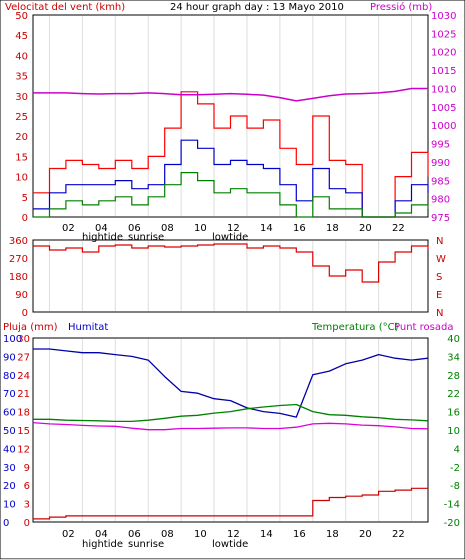 The width and height of the screenshot is (465, 559). Describe the element at coordinates (401, 7) in the screenshot. I see `pressure-label: Pressió (mb)` at that location.